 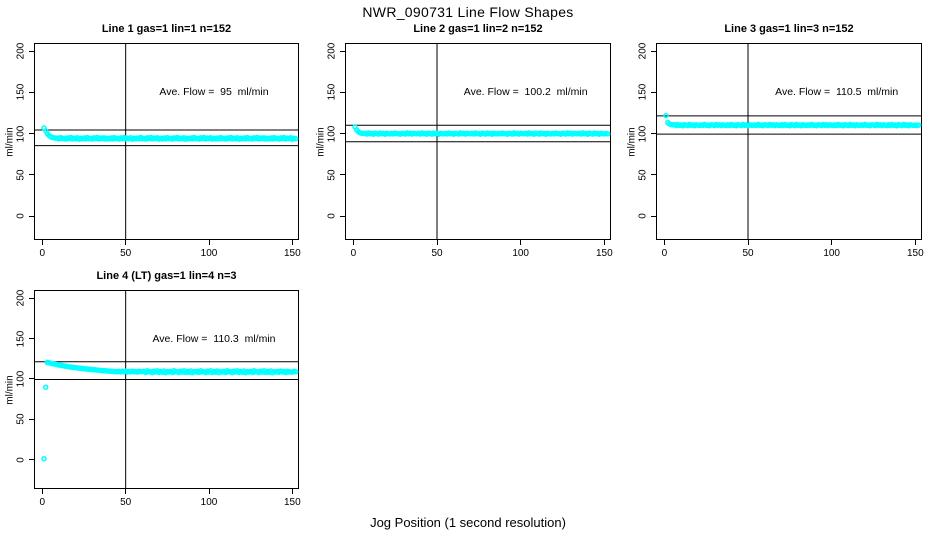 What do you see at coordinates (214, 92) in the screenshot?
I see `ave-flow-annotation: Ave. Flow = 95 ml/min` at bounding box center [214, 92].